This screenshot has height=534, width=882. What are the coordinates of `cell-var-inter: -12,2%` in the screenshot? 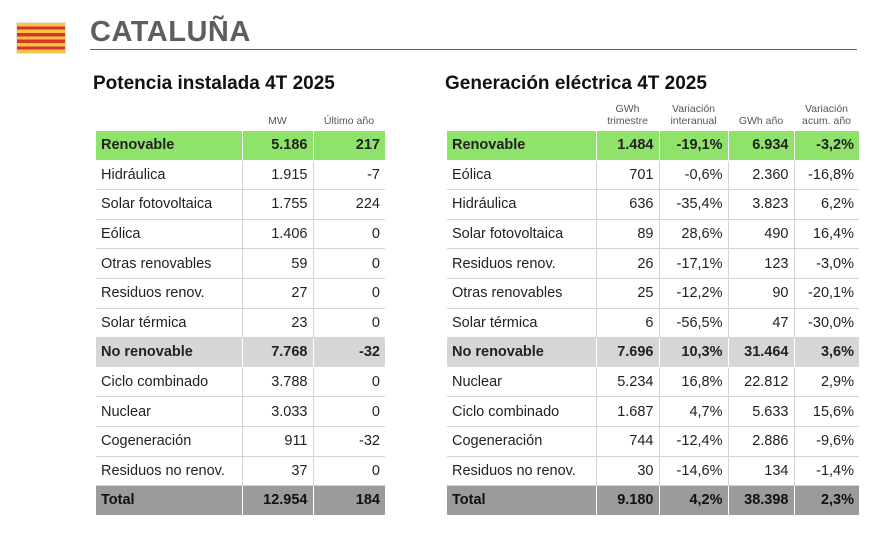 It's located at (694, 293).